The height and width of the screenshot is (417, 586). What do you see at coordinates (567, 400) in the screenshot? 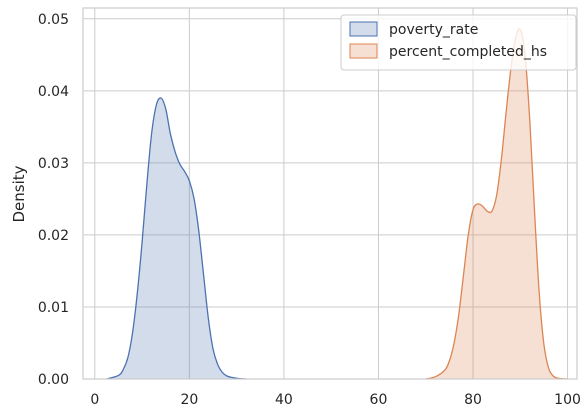
I see `x-tick-label: 100` at bounding box center [567, 400].